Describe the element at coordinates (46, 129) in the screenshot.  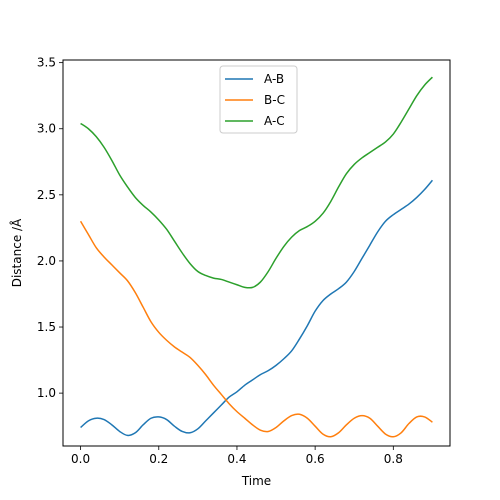
I see `y-tick-label: 3.0` at that location.